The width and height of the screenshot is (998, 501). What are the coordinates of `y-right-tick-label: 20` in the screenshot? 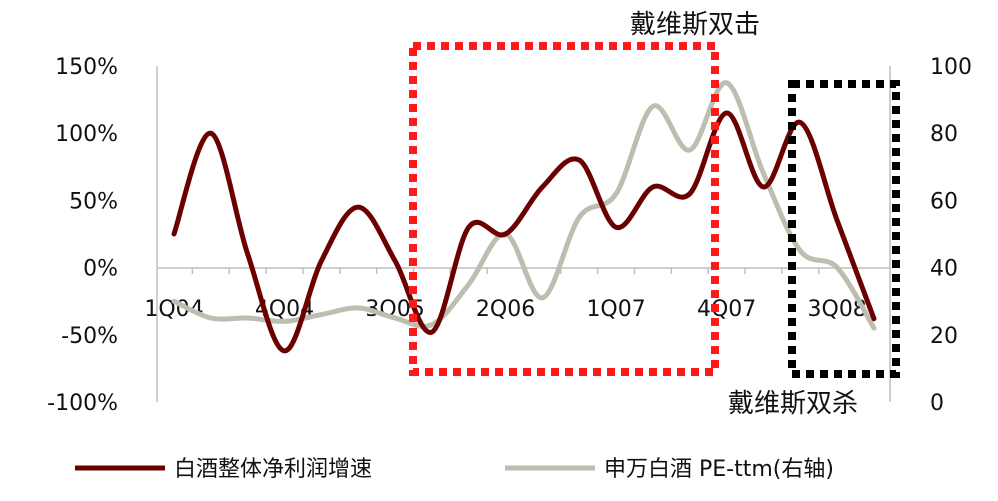 It's located at (944, 336).